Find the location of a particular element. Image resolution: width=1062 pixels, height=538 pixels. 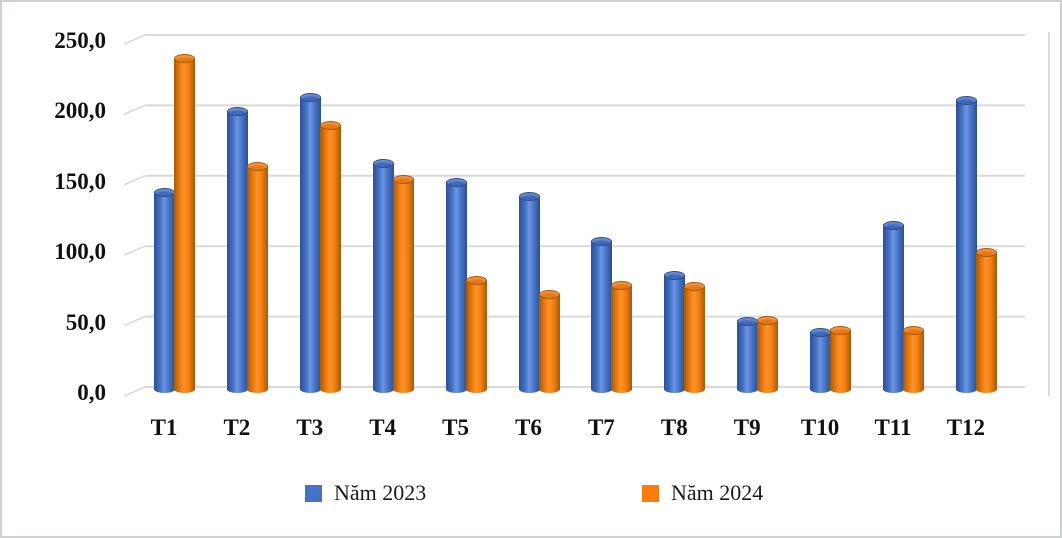

legend-item-nam-2023: Năm 2023 is located at coordinates (365, 493).